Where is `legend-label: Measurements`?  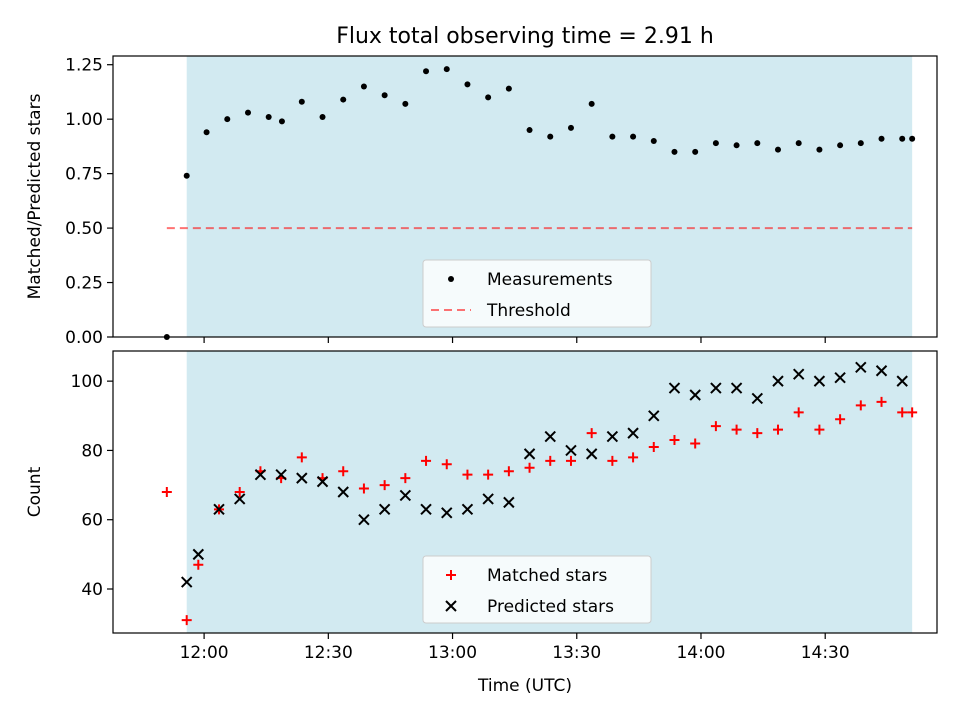
legend-label: Measurements is located at coordinates (550, 280).